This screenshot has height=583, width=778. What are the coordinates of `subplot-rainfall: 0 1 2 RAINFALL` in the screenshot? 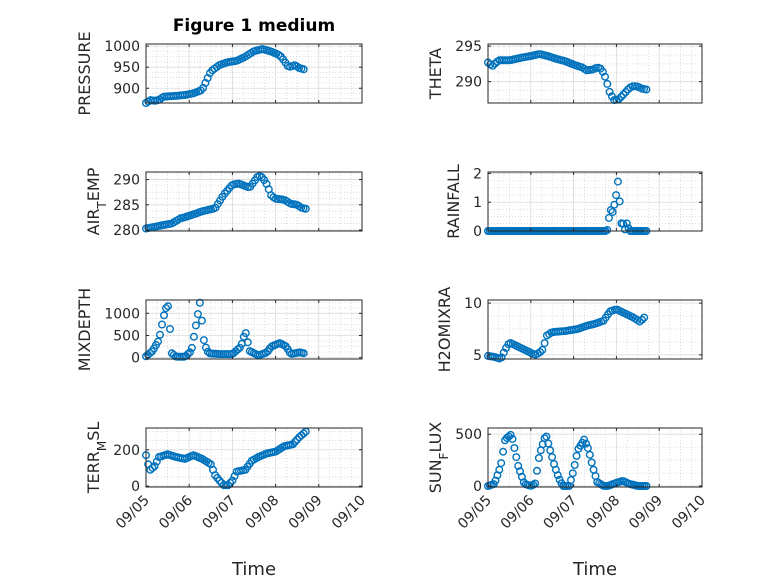 It's located at (573, 202).